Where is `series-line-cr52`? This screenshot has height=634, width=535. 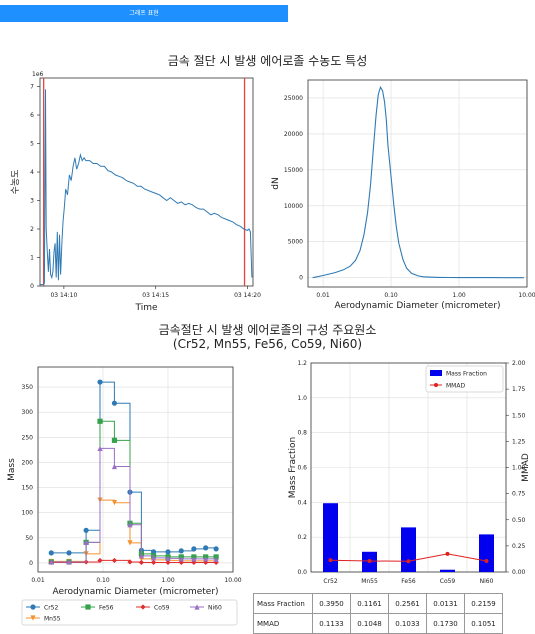 series-line-cr52 is located at coordinates (134, 467).